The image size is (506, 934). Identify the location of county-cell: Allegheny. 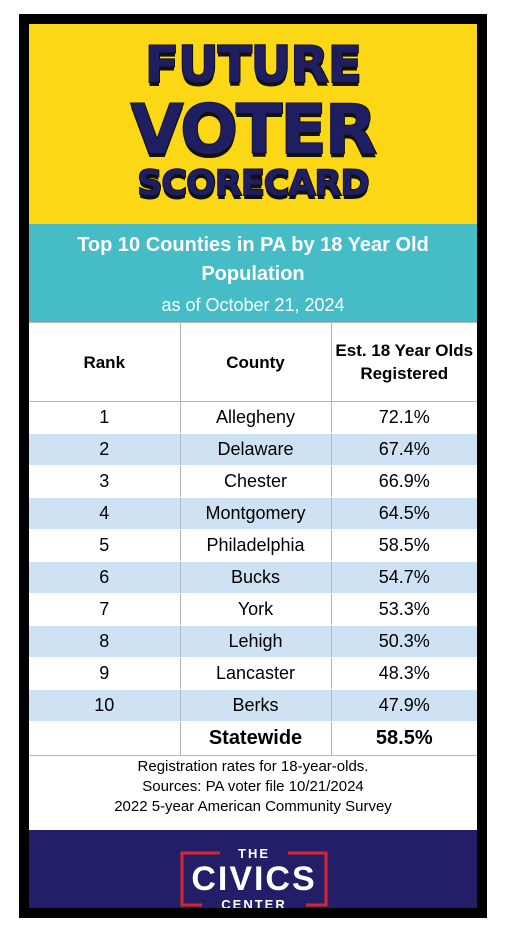
(255, 417).